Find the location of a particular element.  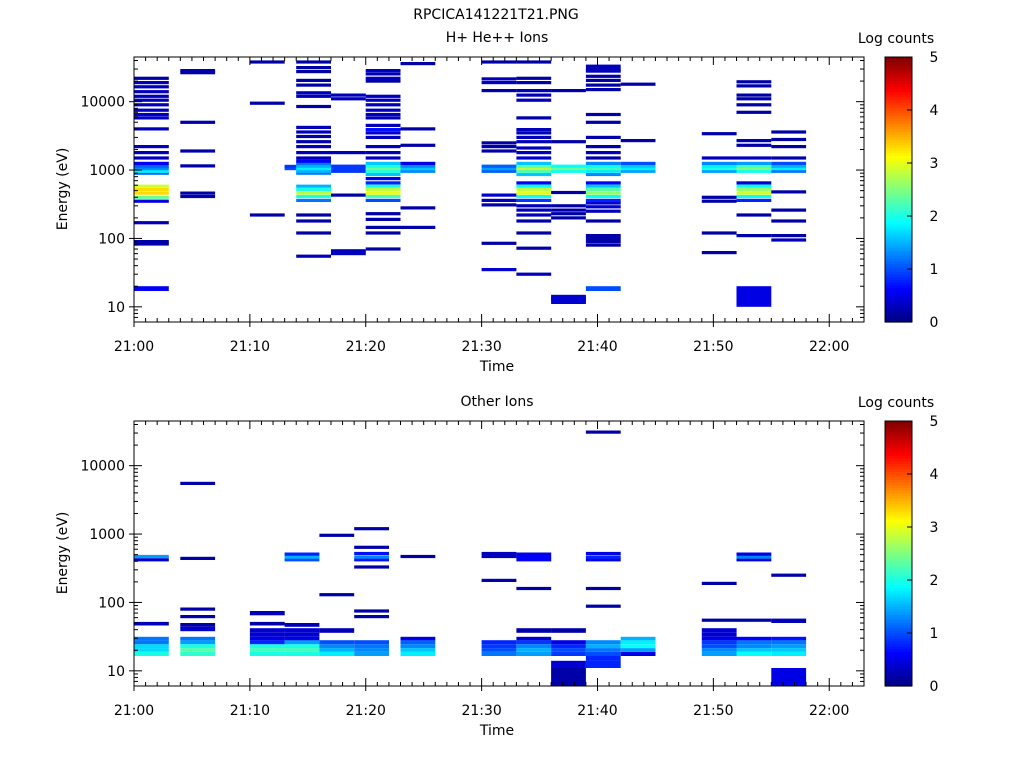

colorbar-frame is located at coordinates (898, 553).